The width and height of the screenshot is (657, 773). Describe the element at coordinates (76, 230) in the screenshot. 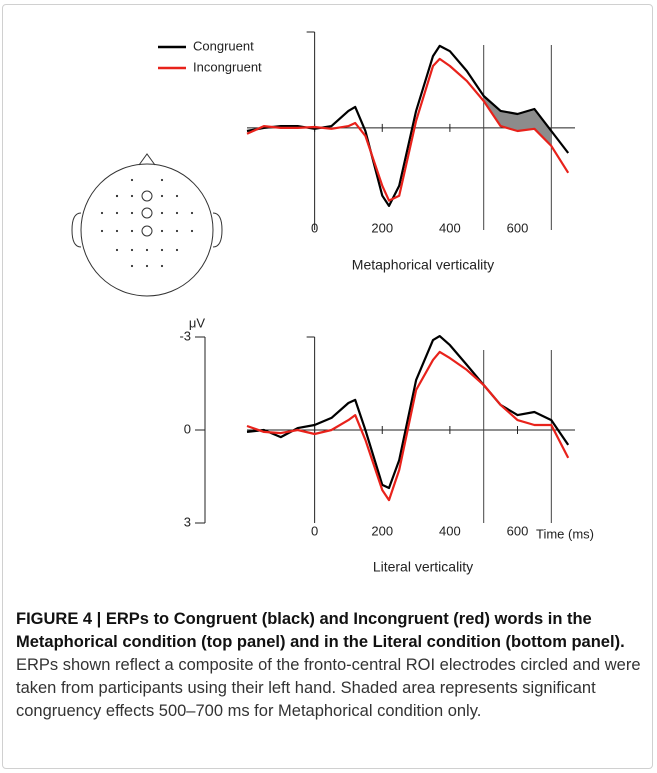

I see `ear-left` at that location.